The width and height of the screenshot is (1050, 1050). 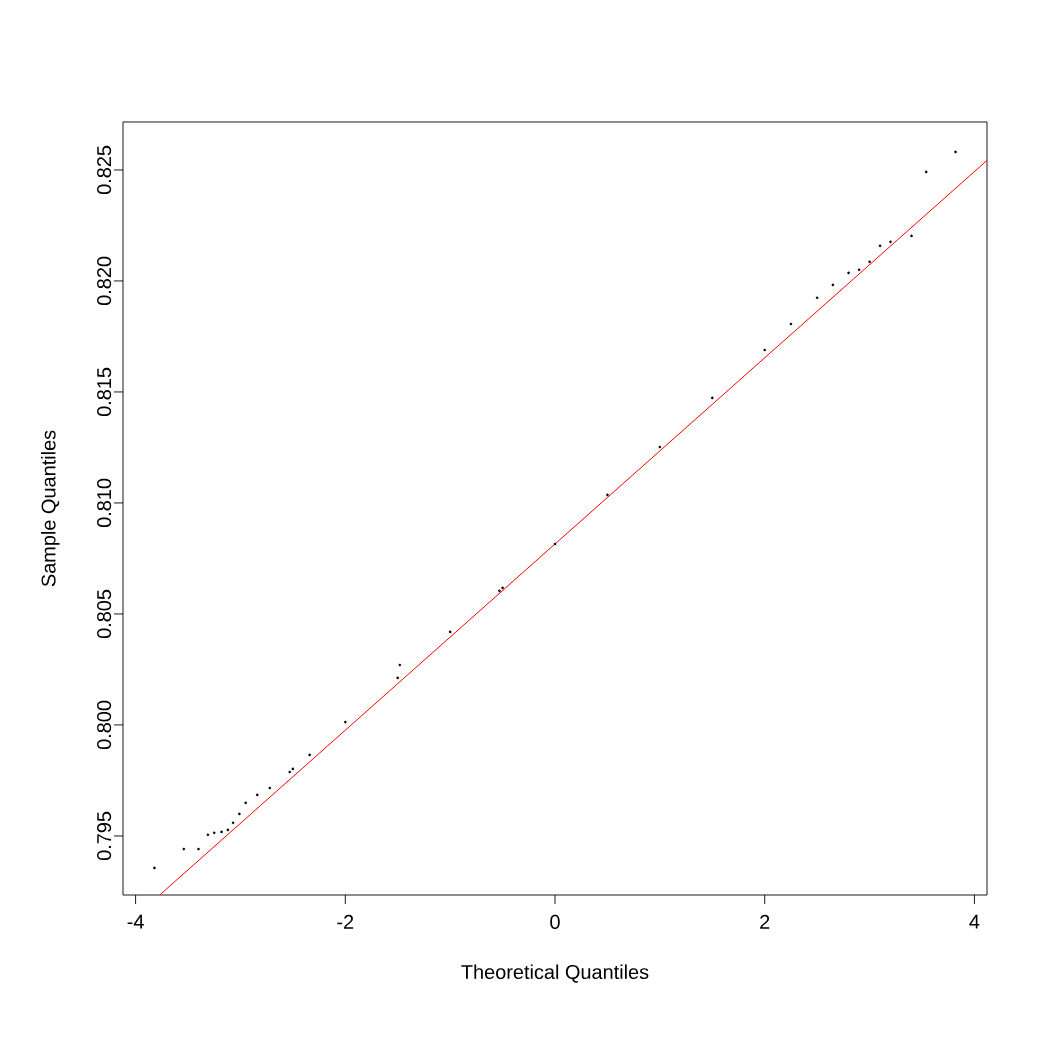 I want to click on x-tick-label: -4, so click(x=135, y=921).